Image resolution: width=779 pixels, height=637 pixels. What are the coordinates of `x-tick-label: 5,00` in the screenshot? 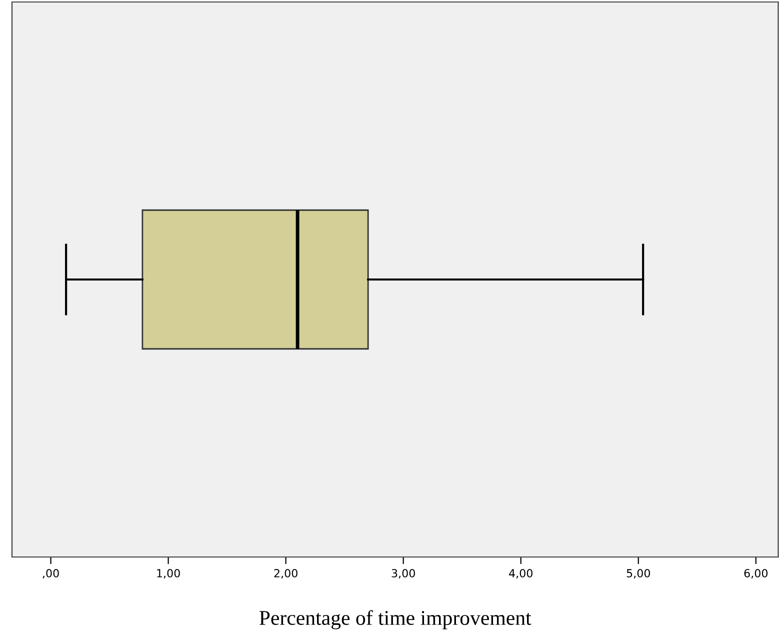 It's located at (638, 574).